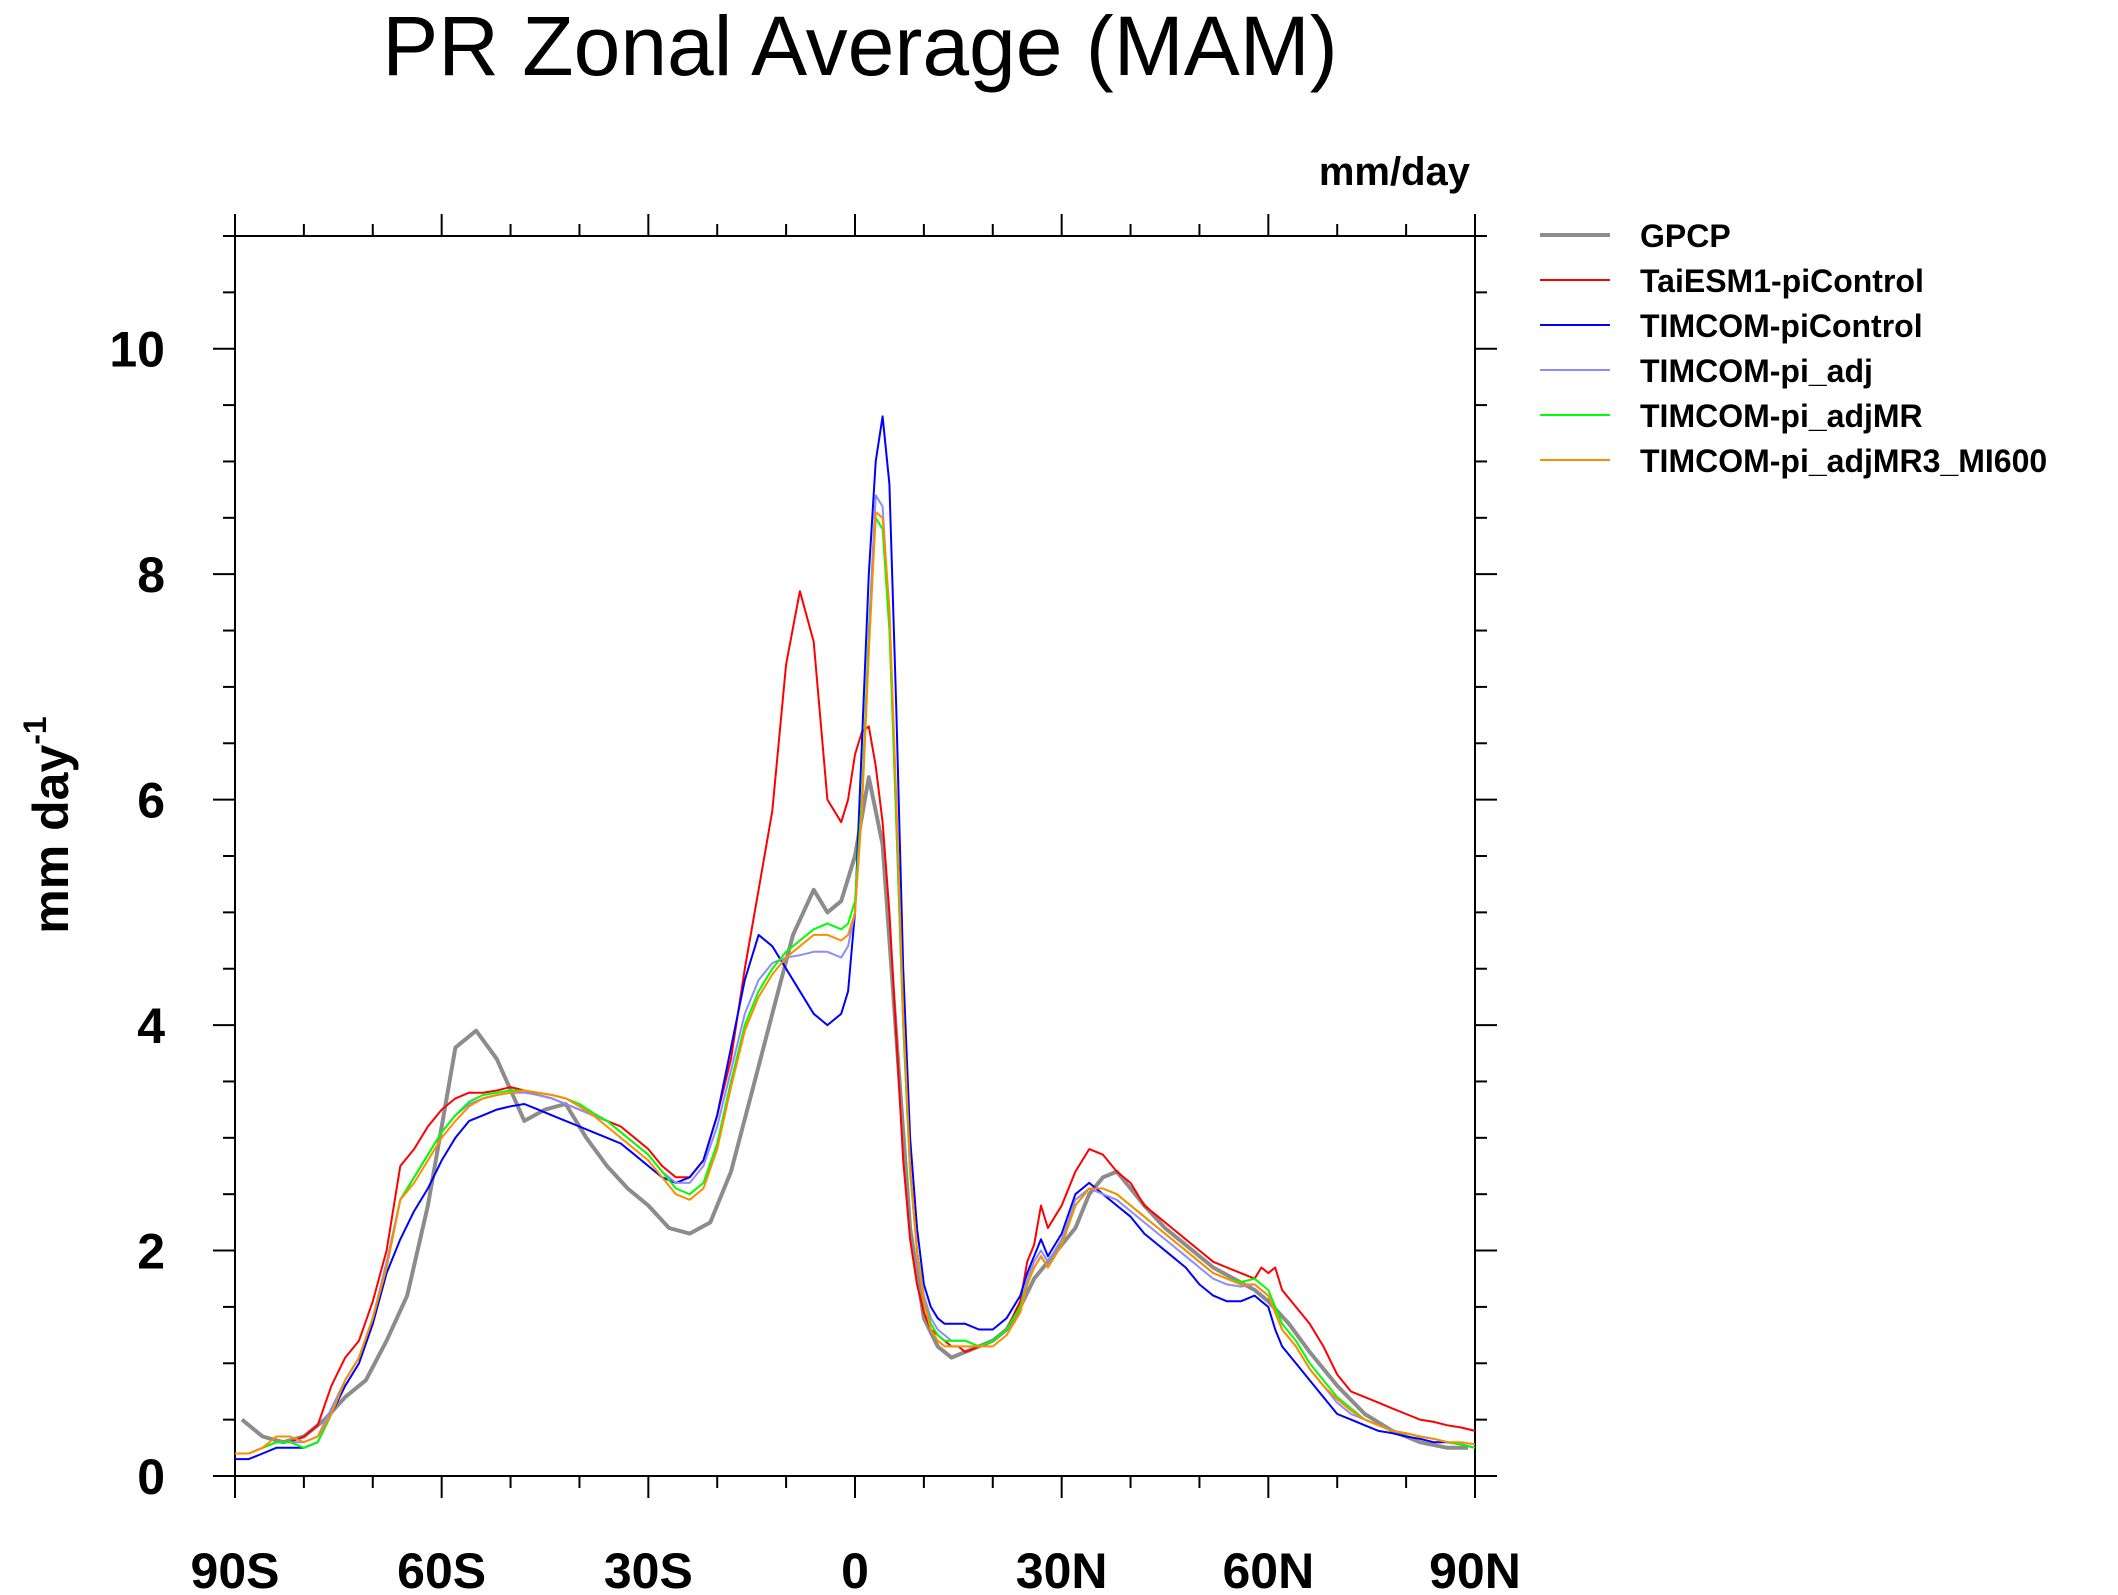  I want to click on y-axis-label-superscript: -1, so click(35, 730).